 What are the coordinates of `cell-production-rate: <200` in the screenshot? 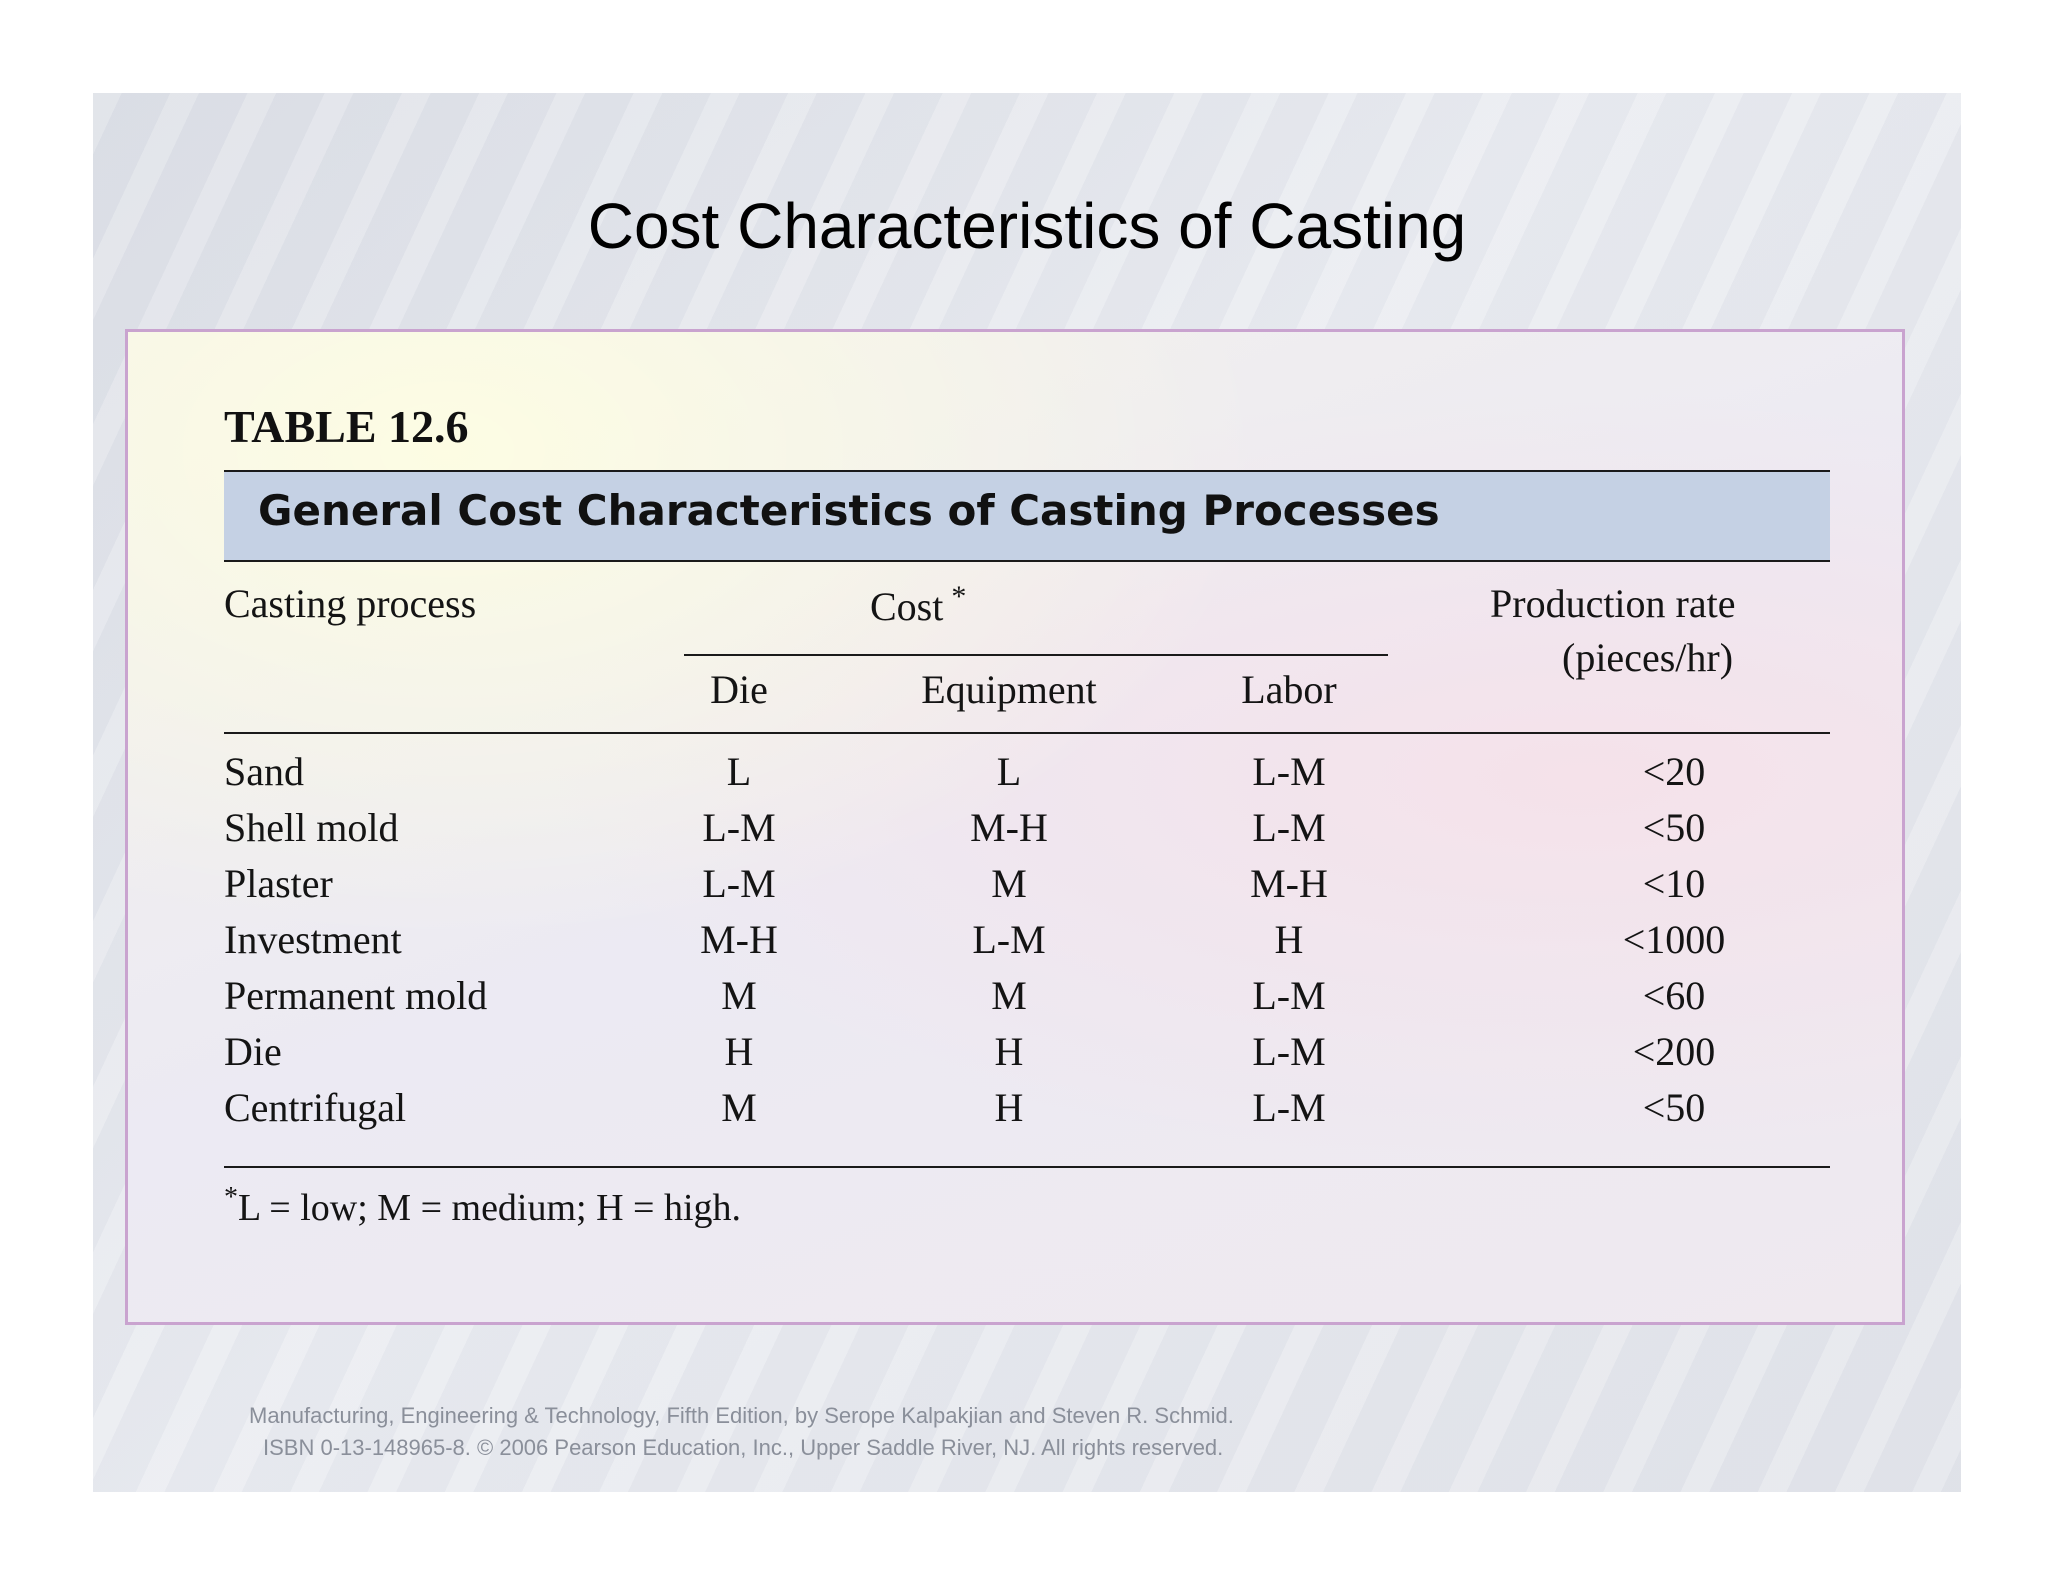 It's located at (1674, 1051).